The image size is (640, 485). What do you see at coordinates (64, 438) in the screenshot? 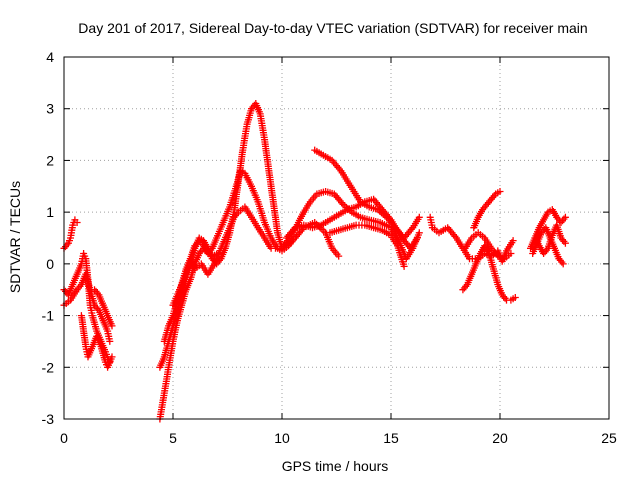
I see `x-tick-label: 0` at bounding box center [64, 438].